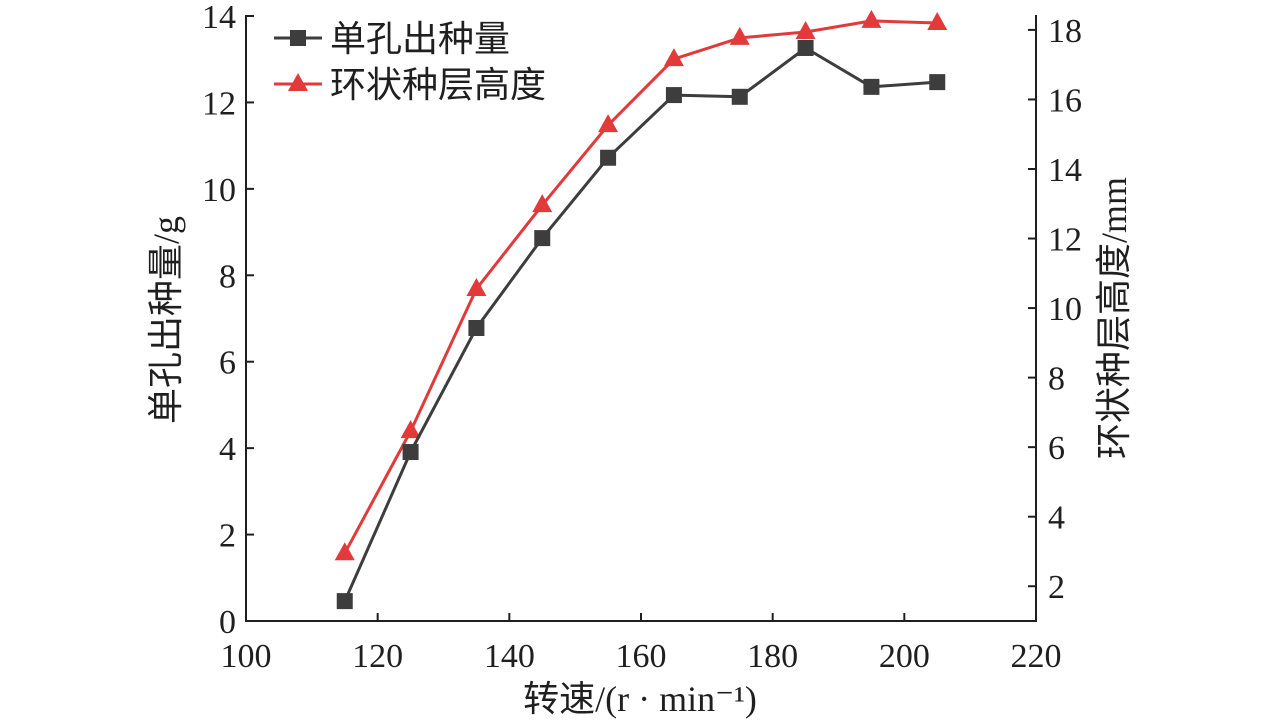 This screenshot has width=1276, height=724. What do you see at coordinates (377, 656) in the screenshot?
I see `x-tick-label: 120` at bounding box center [377, 656].